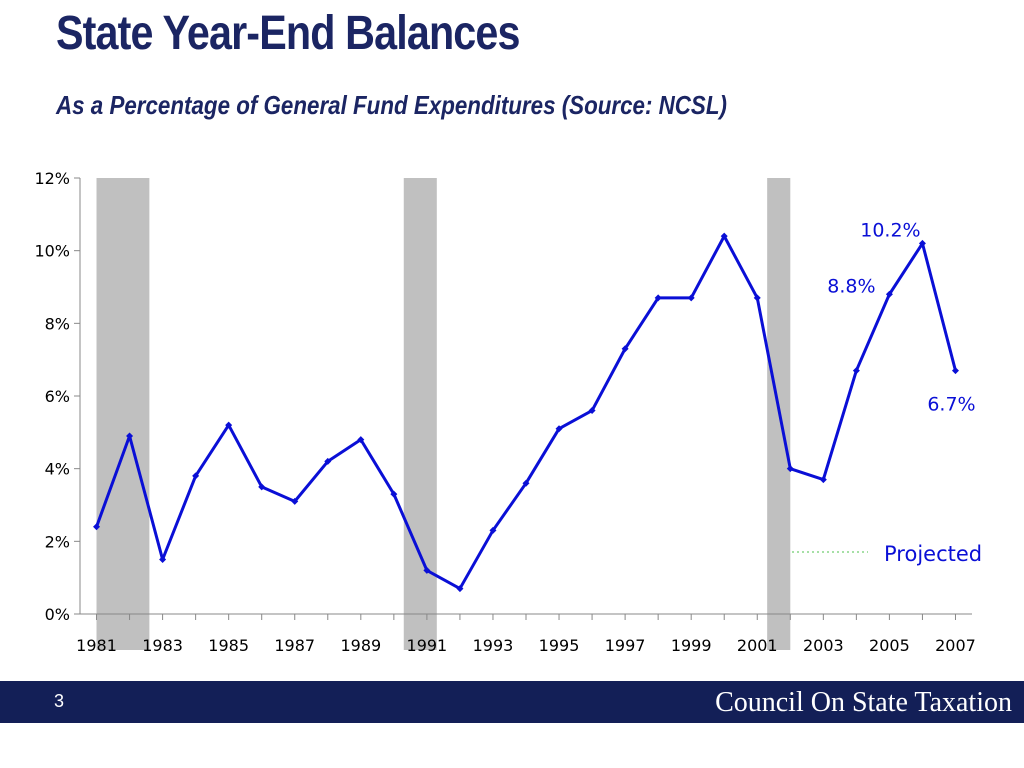  Describe the element at coordinates (559, 645) in the screenshot. I see `x-tick-label: 1995` at that location.